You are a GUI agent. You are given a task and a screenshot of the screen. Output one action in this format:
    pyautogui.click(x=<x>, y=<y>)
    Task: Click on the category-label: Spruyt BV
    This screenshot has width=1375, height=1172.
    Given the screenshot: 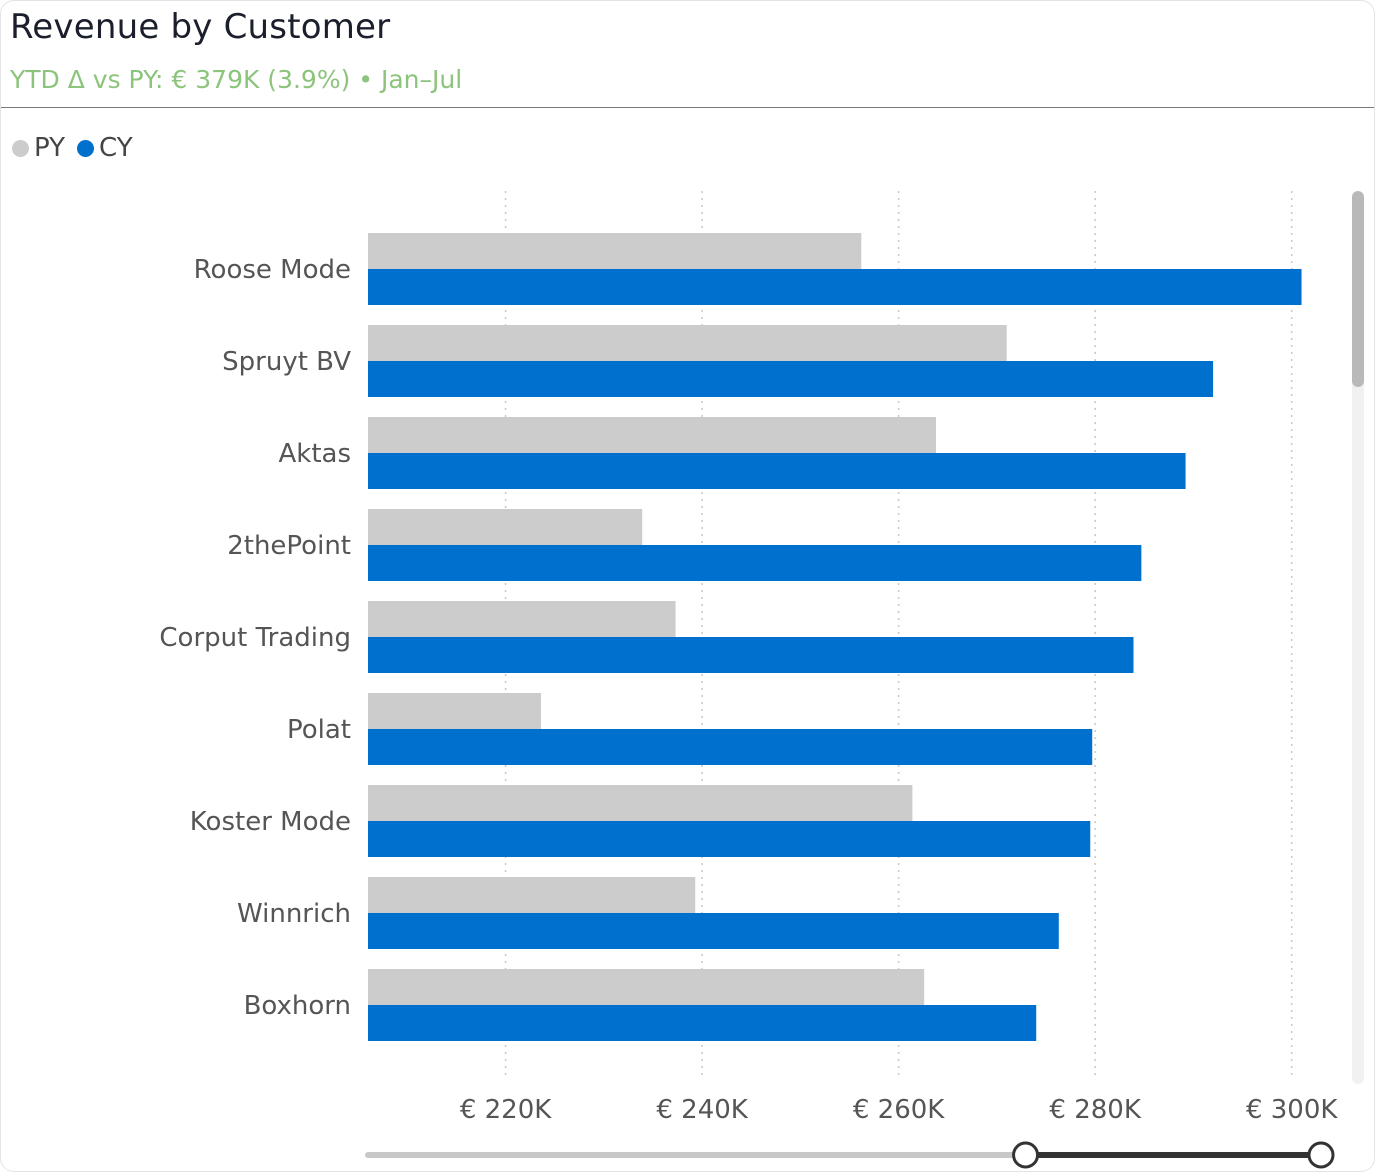 What is the action you would take?
    pyautogui.click(x=286, y=362)
    